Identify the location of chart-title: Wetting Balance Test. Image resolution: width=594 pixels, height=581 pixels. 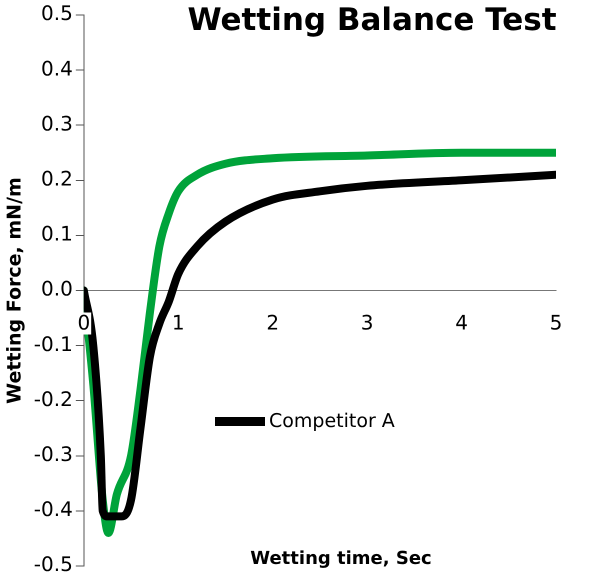
(372, 20).